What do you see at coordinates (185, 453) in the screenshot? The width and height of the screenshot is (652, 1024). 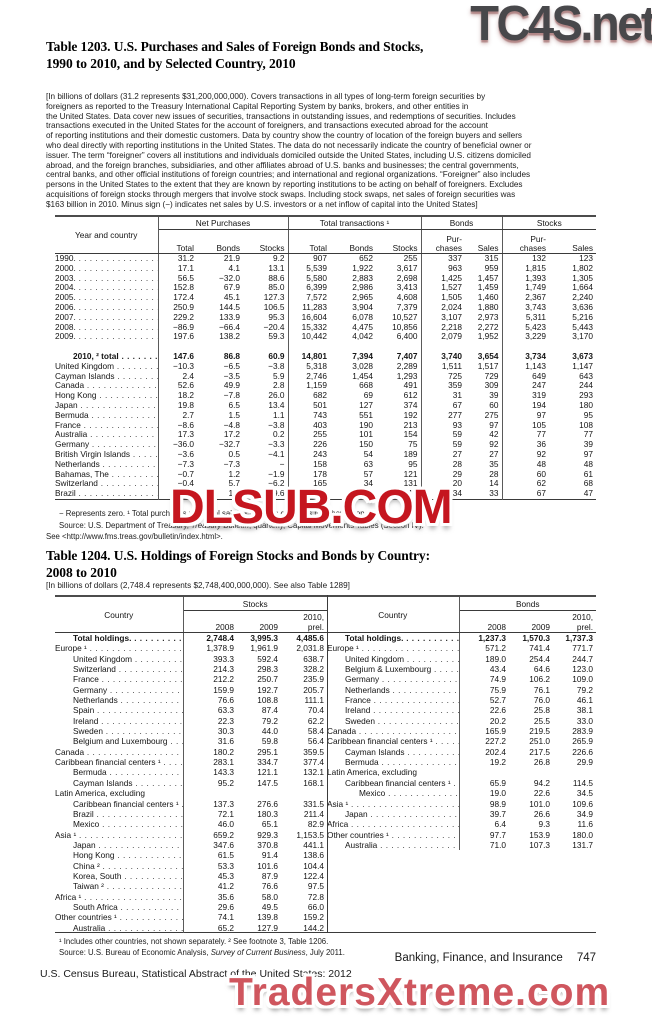 I see `value-cell: −3.6` at bounding box center [185, 453].